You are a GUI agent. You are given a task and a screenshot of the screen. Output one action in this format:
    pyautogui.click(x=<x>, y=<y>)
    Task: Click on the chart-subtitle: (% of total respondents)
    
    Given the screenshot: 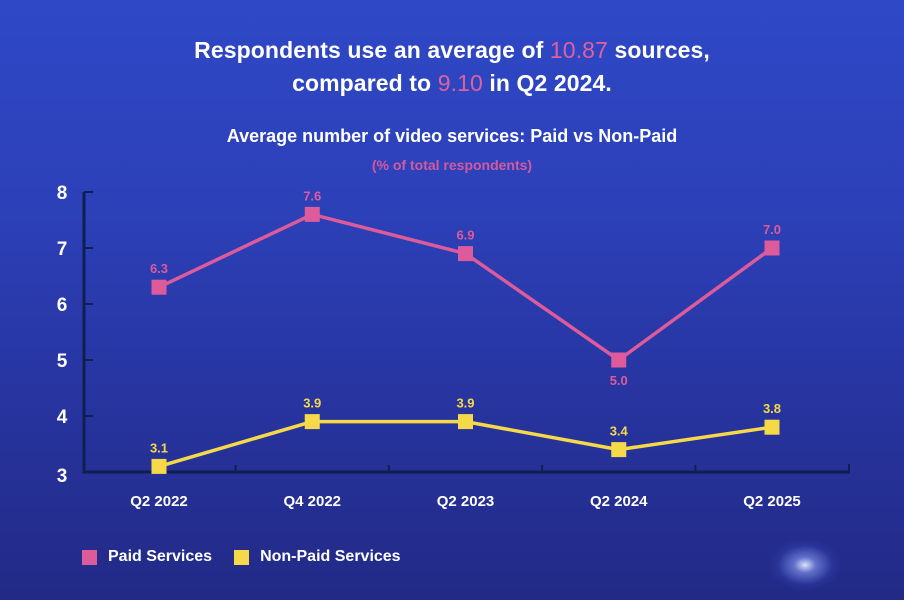 What is the action you would take?
    pyautogui.click(x=452, y=165)
    